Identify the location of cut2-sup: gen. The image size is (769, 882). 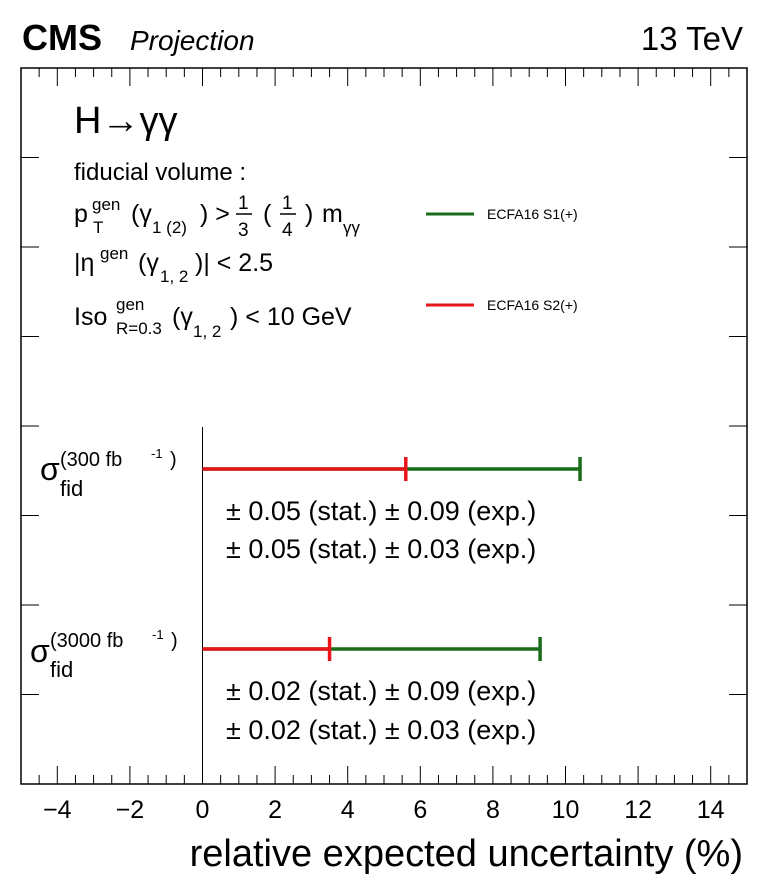
(114, 253).